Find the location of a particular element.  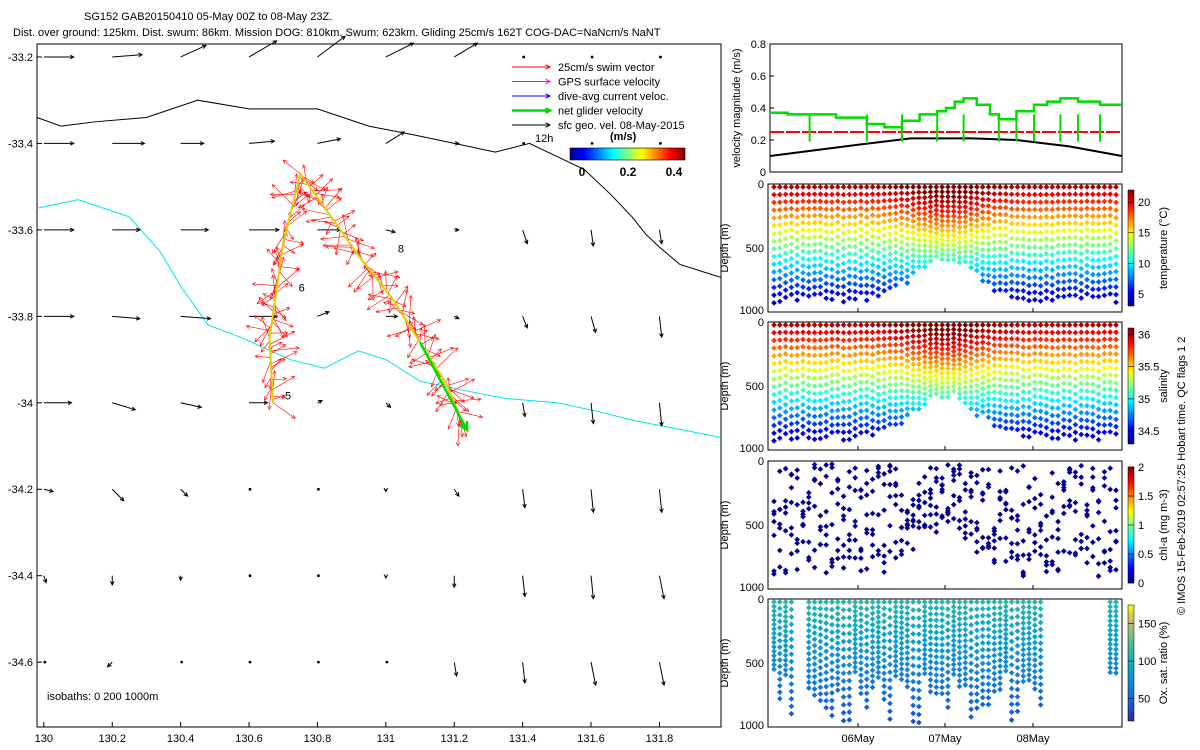

colorbar-tick: 0.4 is located at coordinates (674, 172).